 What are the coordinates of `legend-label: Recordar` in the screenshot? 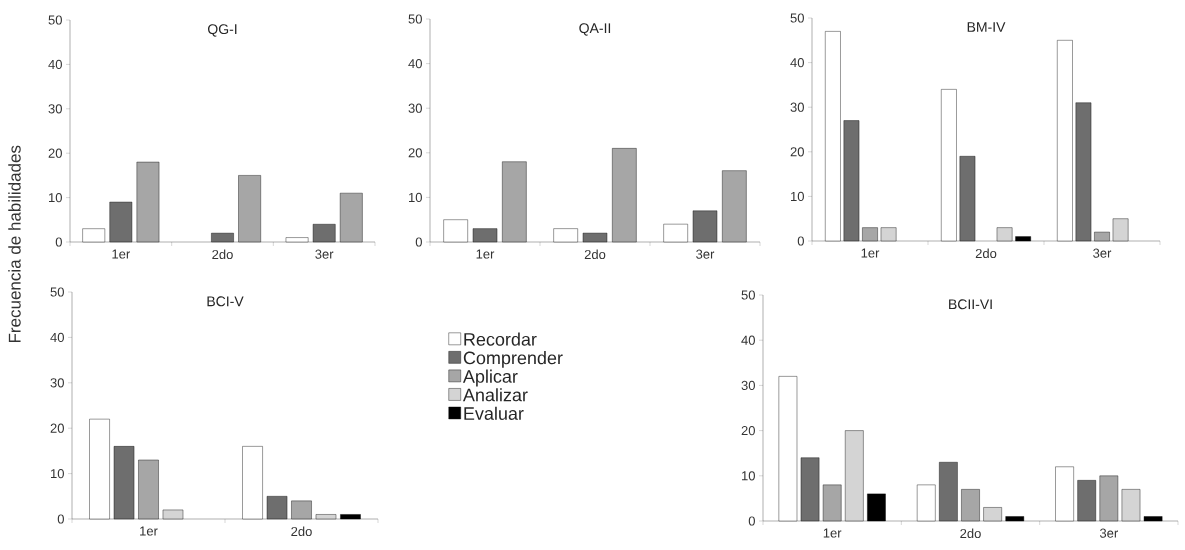 It's located at (500, 339).